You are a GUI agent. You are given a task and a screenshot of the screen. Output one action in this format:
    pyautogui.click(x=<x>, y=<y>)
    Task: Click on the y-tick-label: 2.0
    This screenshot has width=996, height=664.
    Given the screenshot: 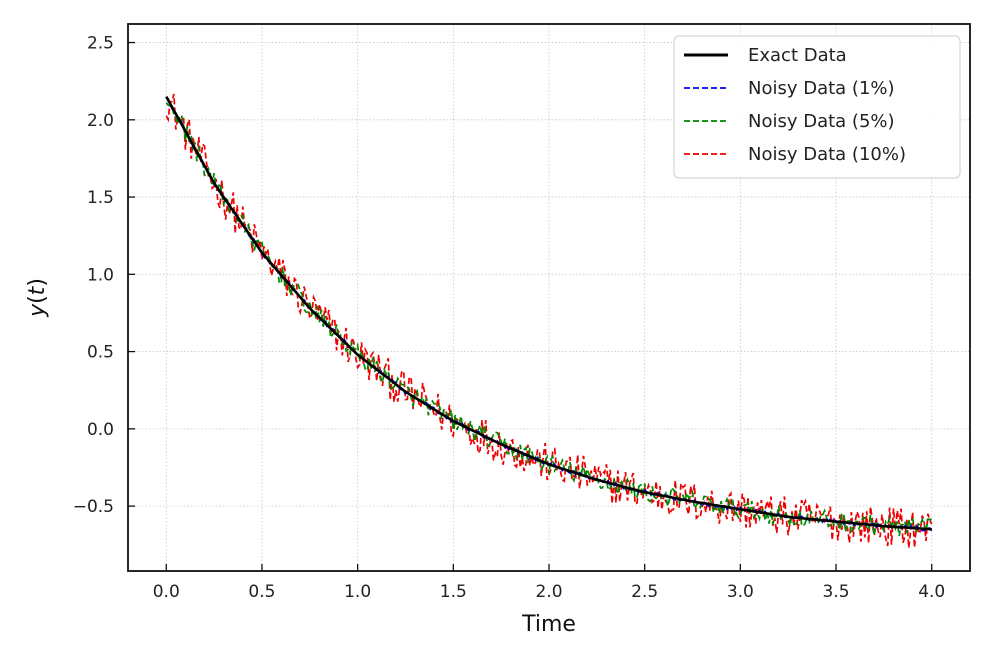 What is the action you would take?
    pyautogui.click(x=100, y=121)
    